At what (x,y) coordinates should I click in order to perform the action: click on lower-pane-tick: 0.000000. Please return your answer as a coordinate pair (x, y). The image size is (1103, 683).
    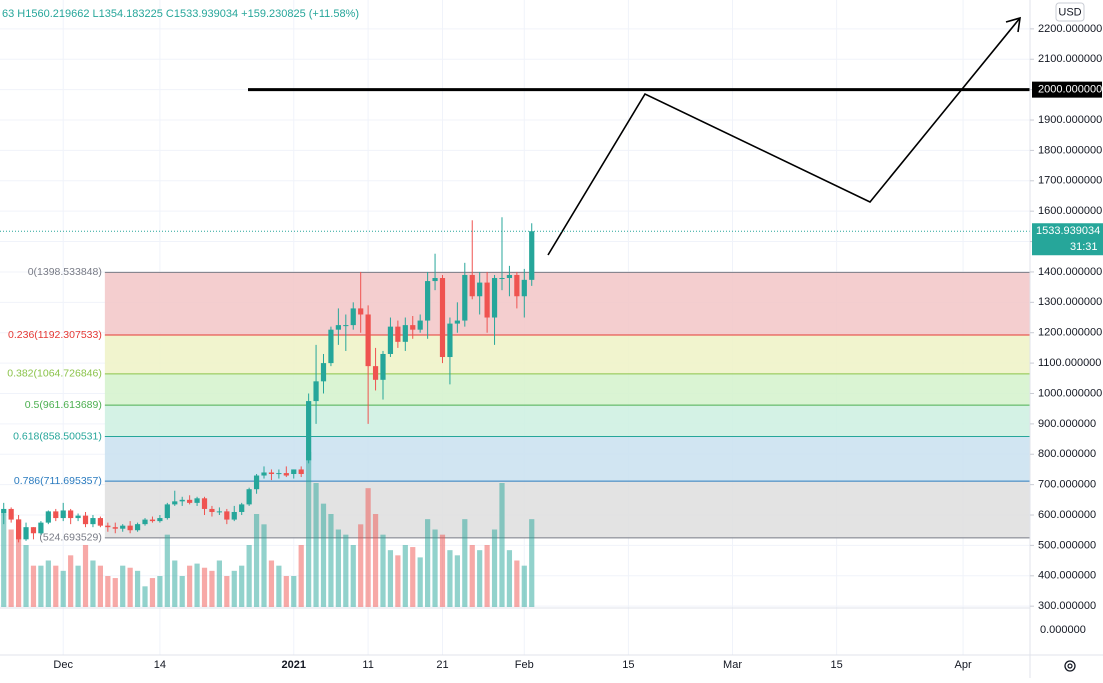
    Looking at the image, I should click on (1063, 630).